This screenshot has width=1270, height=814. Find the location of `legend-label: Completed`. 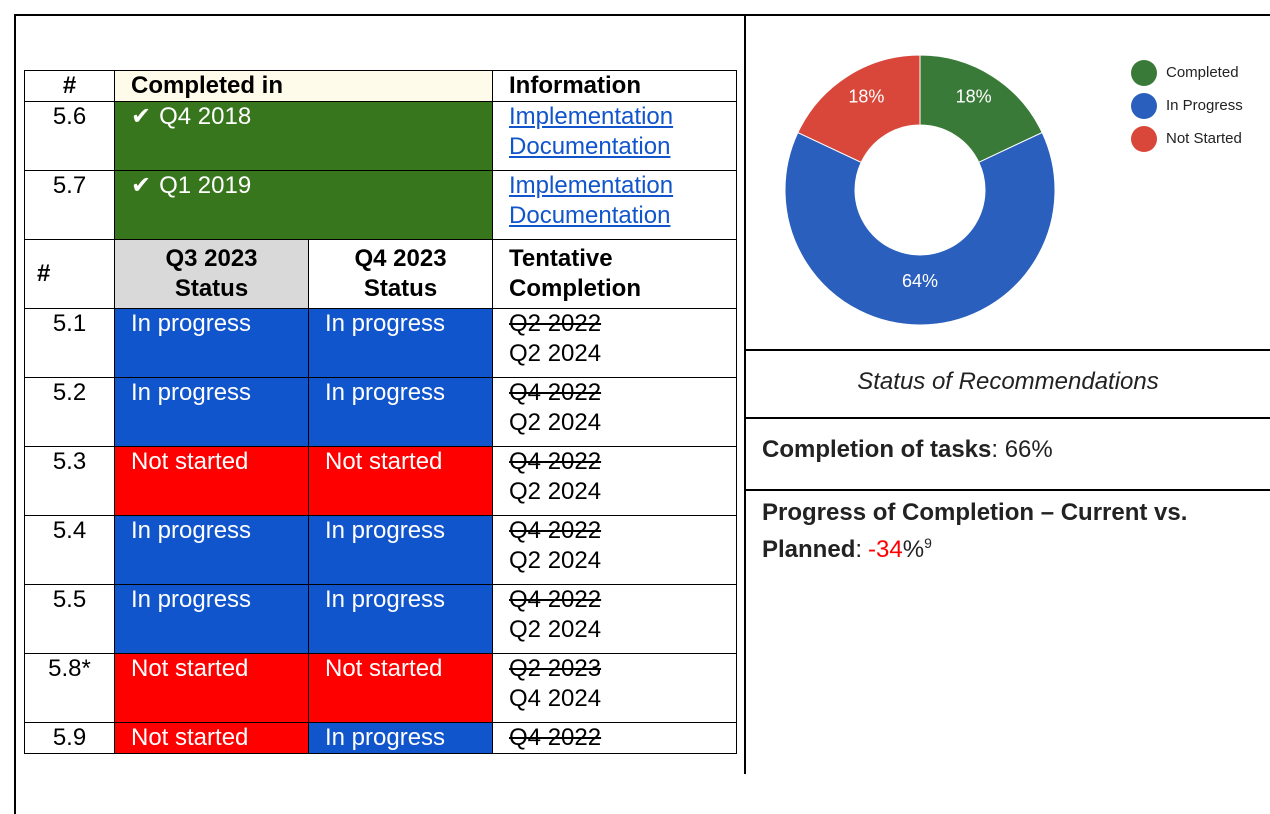

legend-label: Completed is located at coordinates (1202, 72).